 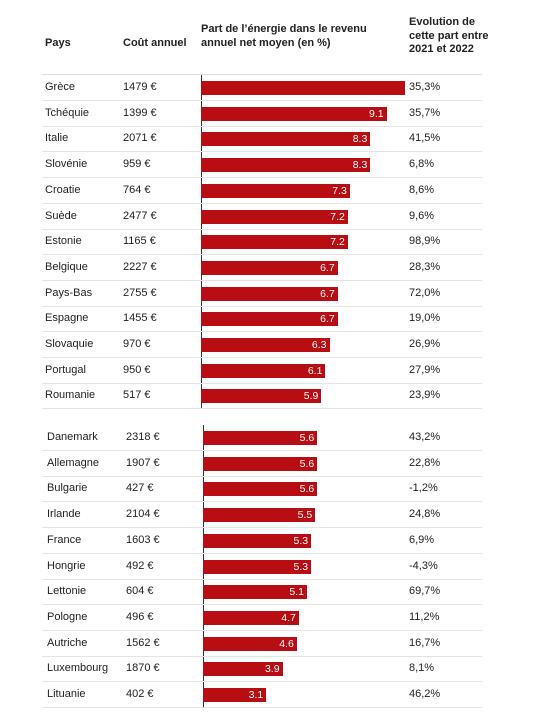 I want to click on evolution-value: 9,6%, so click(x=422, y=215).